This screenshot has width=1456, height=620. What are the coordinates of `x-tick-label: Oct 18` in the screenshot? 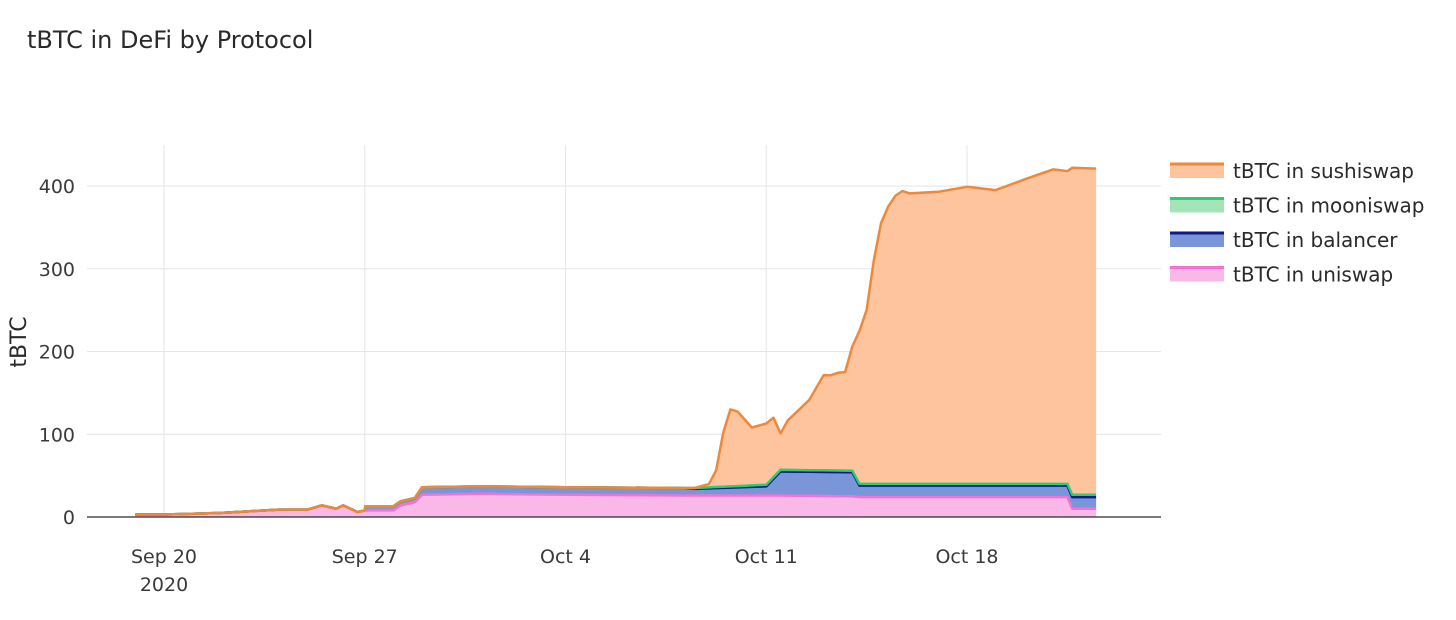 It's located at (966, 557).